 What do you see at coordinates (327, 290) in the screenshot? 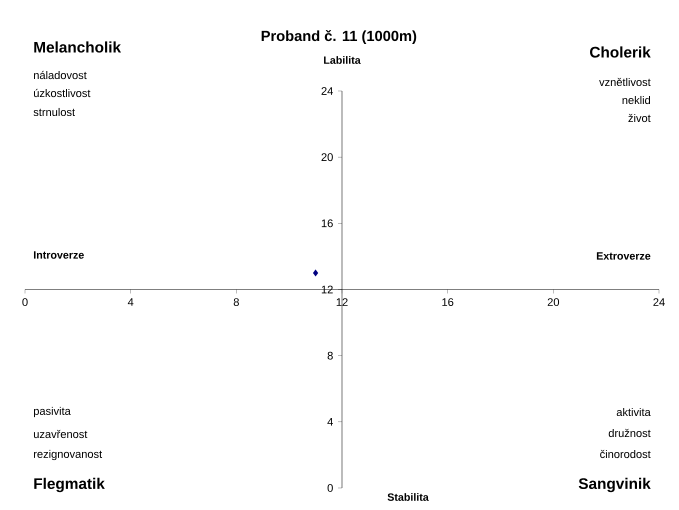
I see `y-tick-label: 12` at bounding box center [327, 290].